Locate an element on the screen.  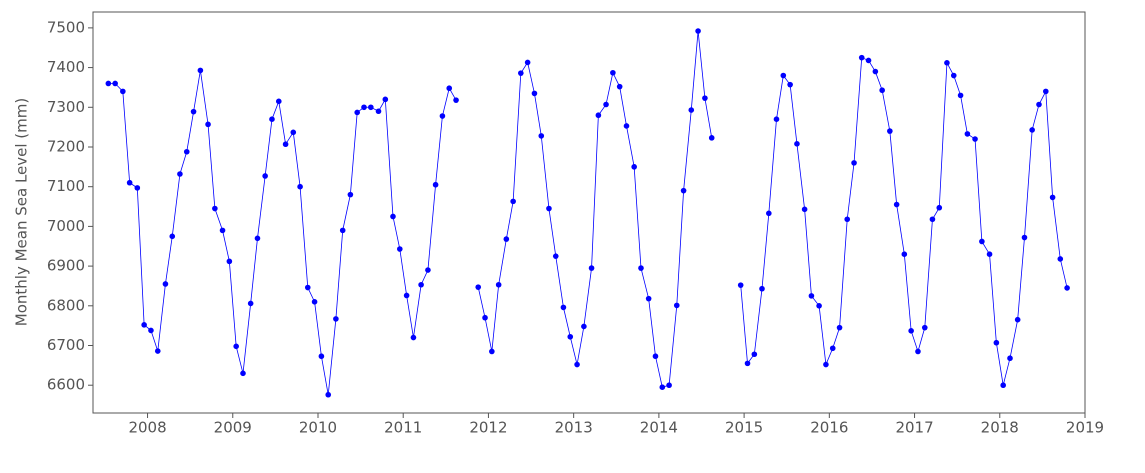
x-tick-label: 2008 is located at coordinates (147, 428).